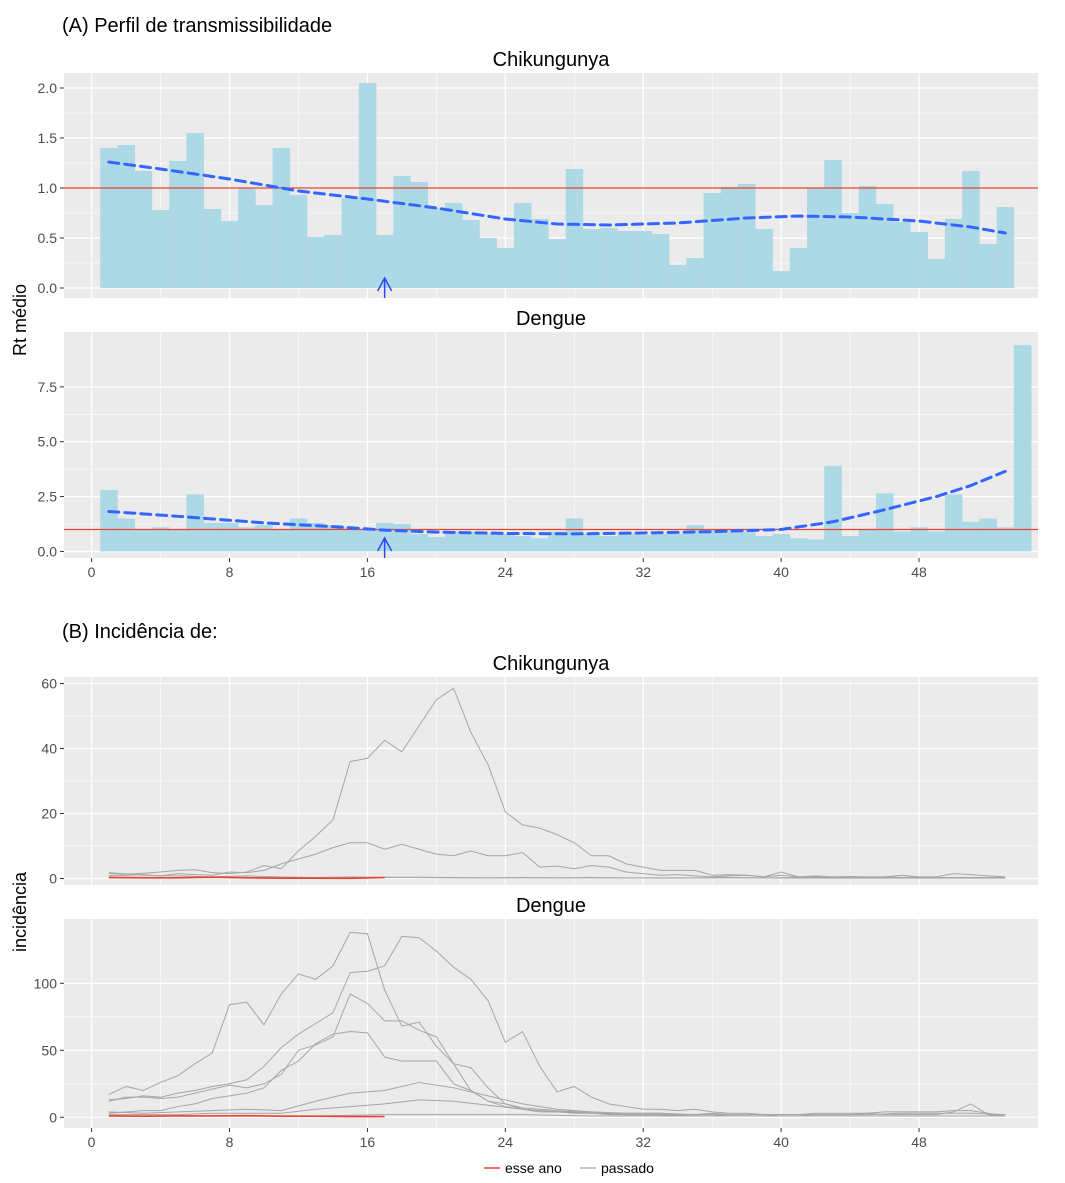  I want to click on x-tick-label: 24, so click(506, 572).